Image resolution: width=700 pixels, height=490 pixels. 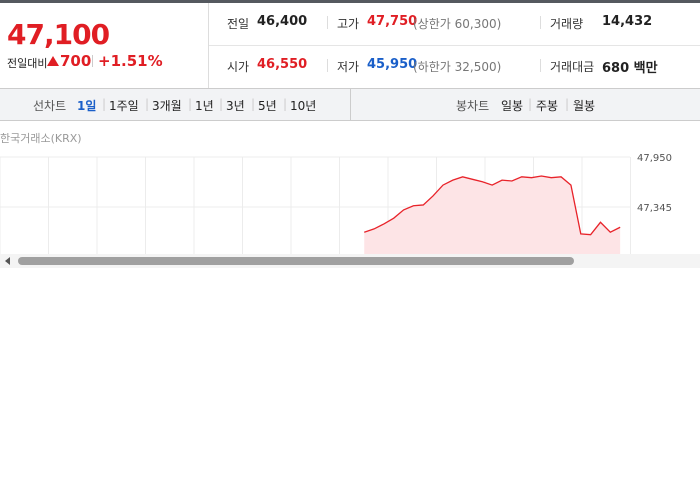 What do you see at coordinates (392, 21) in the screenshot?
I see `info-value: 47,750` at bounding box center [392, 21].